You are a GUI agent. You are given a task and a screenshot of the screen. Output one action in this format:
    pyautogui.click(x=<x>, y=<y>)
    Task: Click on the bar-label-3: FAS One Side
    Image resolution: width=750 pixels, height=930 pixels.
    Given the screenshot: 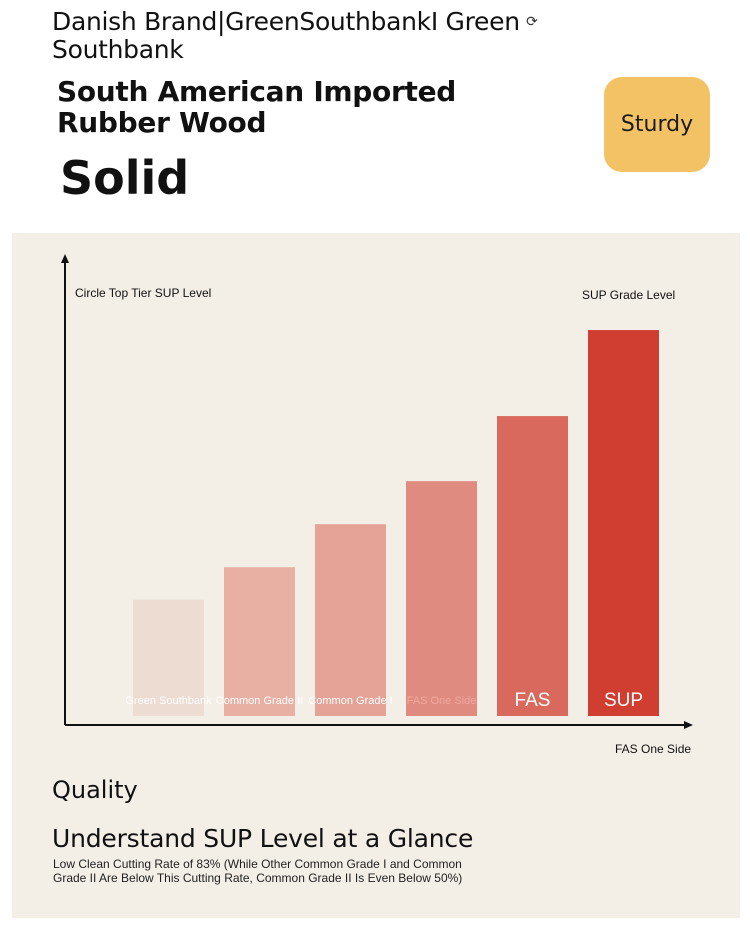 What is the action you would take?
    pyautogui.click(x=442, y=701)
    